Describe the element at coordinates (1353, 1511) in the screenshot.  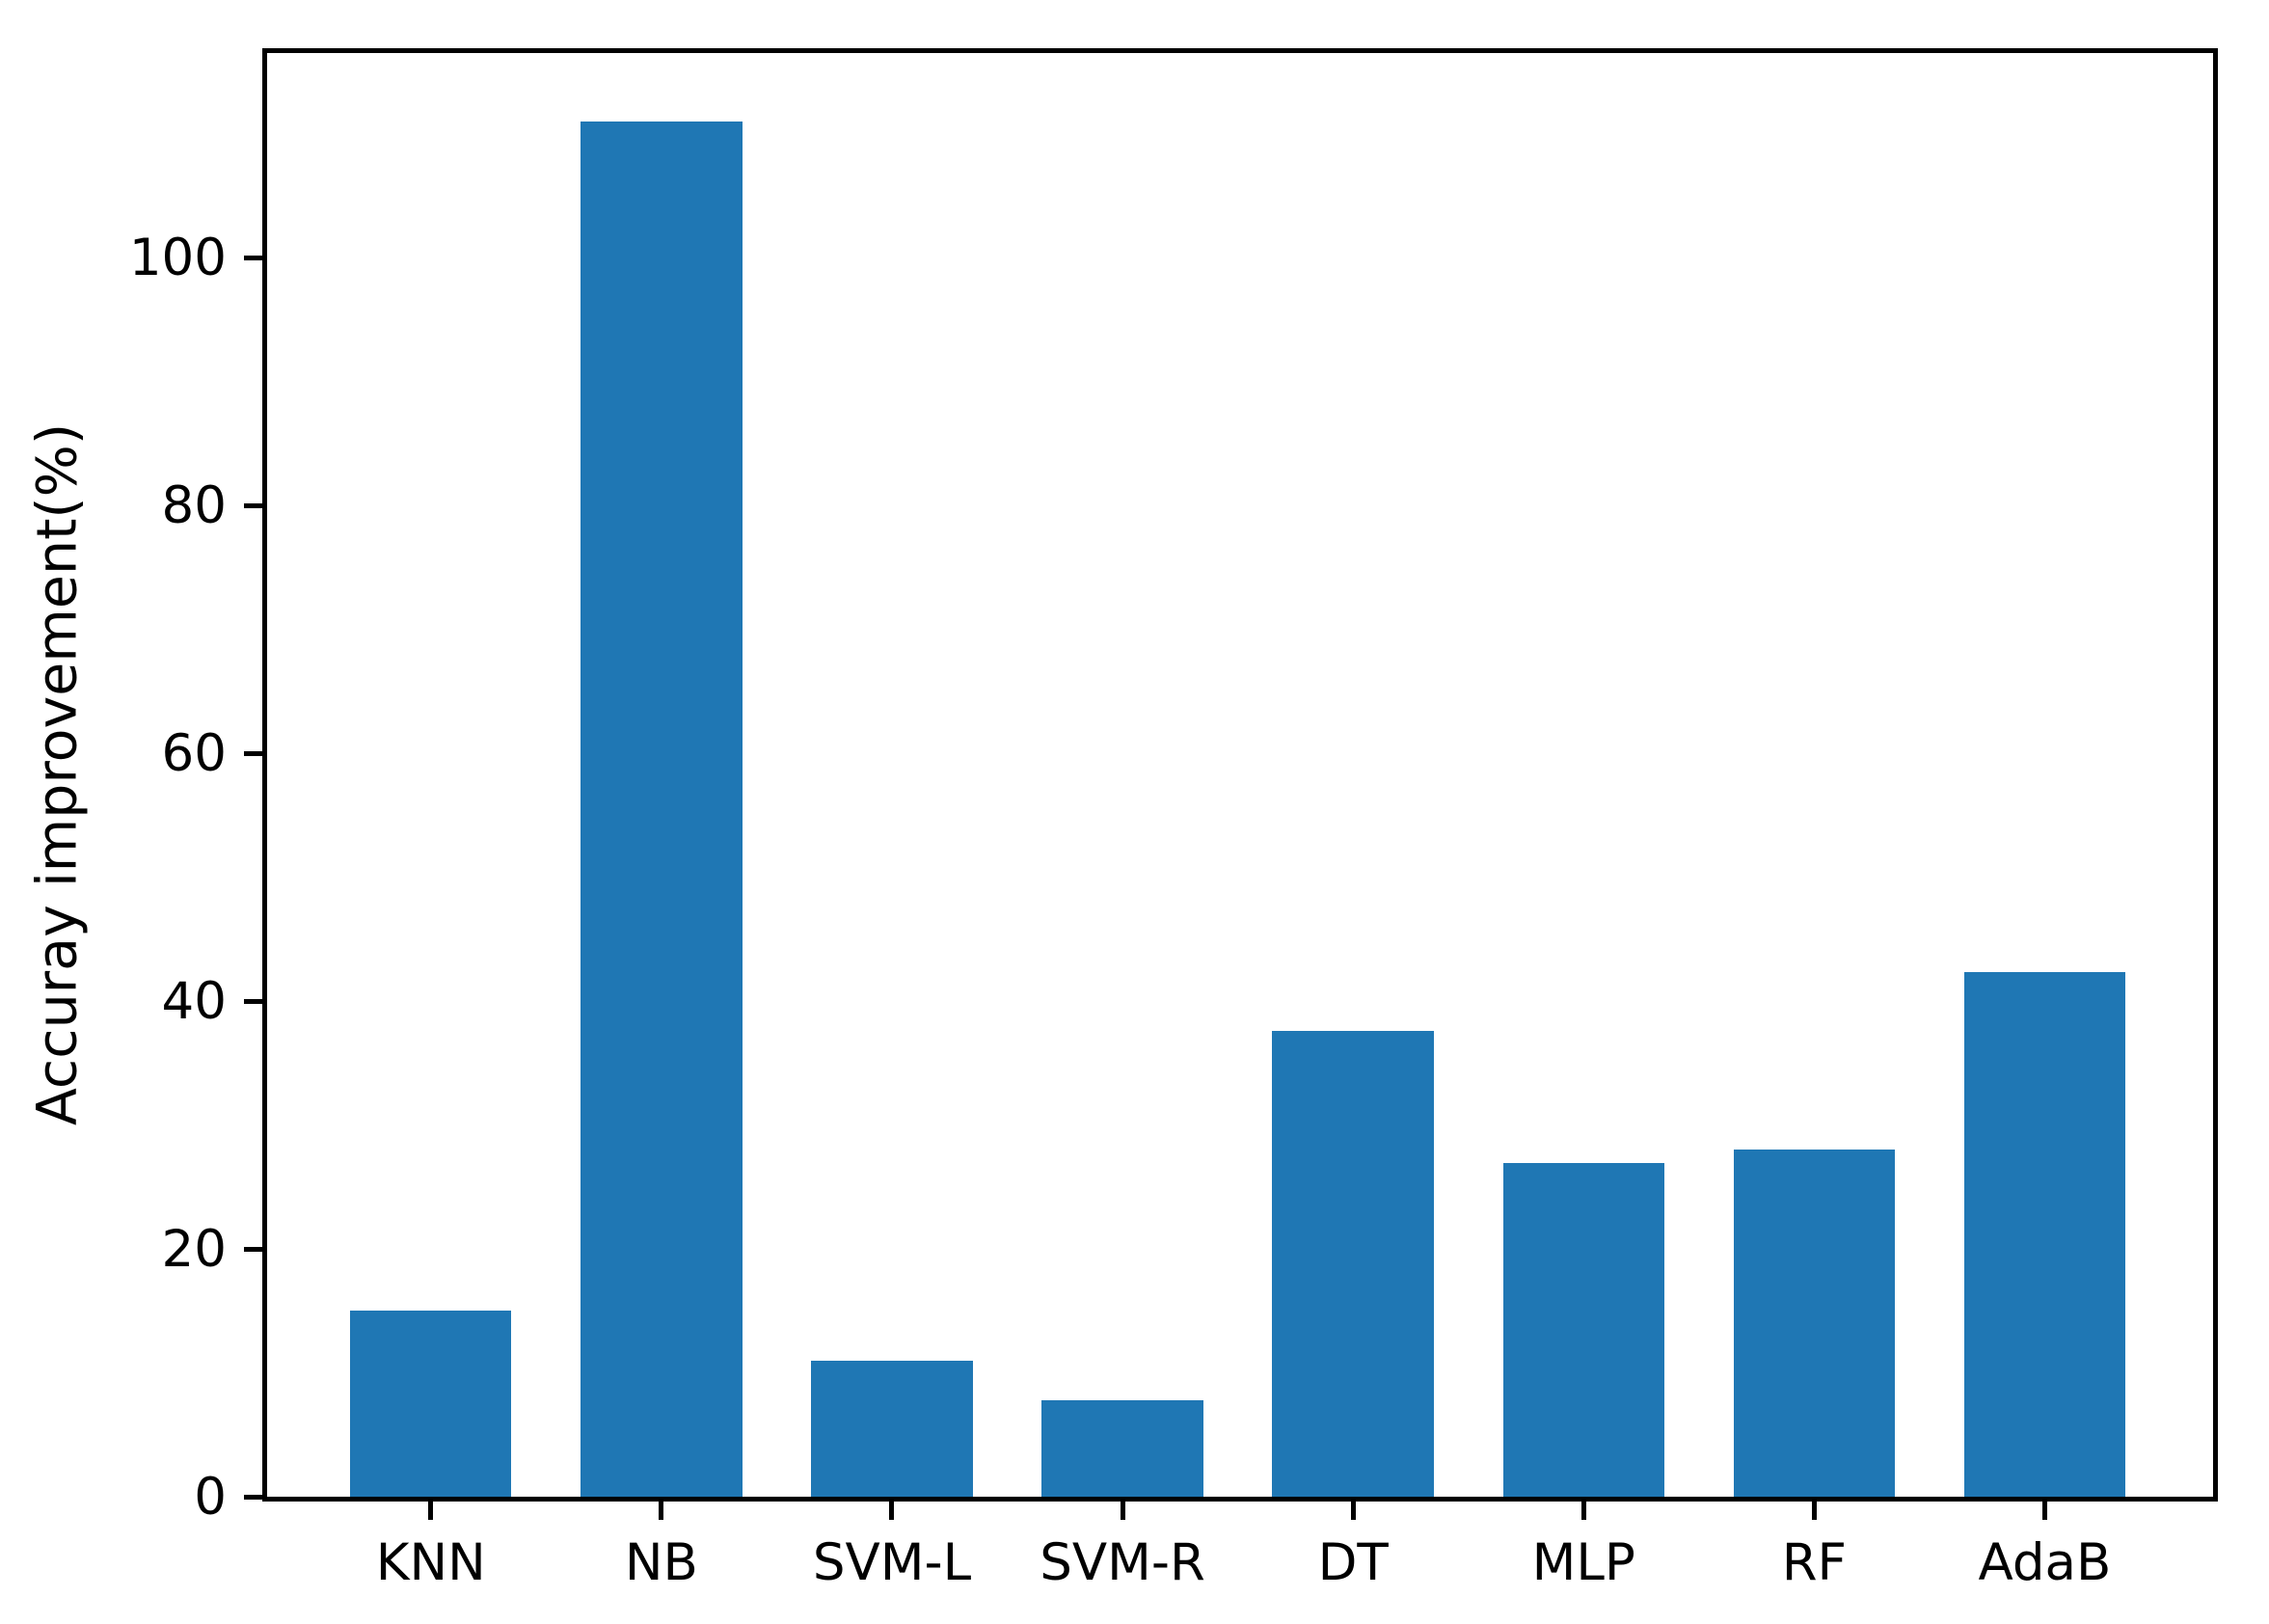
I see `x-tick-dt` at that location.